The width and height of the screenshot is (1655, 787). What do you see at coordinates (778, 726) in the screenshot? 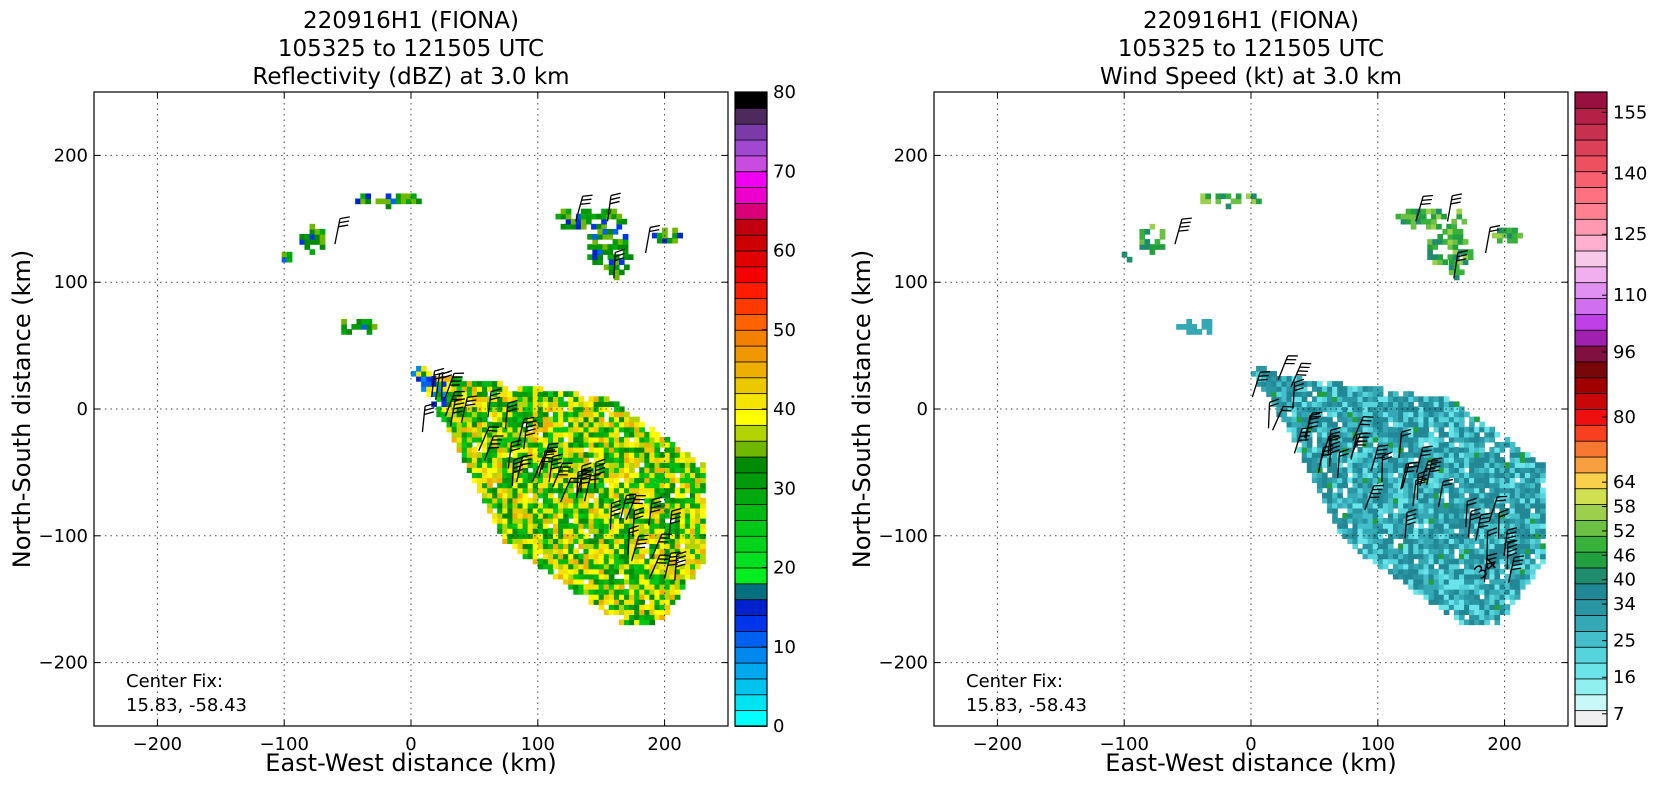
I see `colorbar-tick-label: 0` at bounding box center [778, 726].